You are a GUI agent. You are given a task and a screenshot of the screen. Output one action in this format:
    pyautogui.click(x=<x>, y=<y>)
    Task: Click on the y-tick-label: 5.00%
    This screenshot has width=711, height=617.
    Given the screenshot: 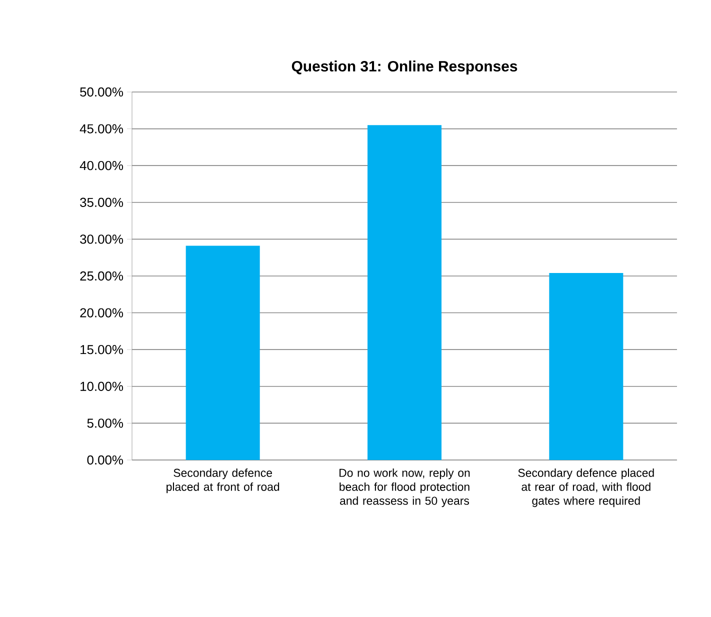 What is the action you would take?
    pyautogui.click(x=105, y=423)
    